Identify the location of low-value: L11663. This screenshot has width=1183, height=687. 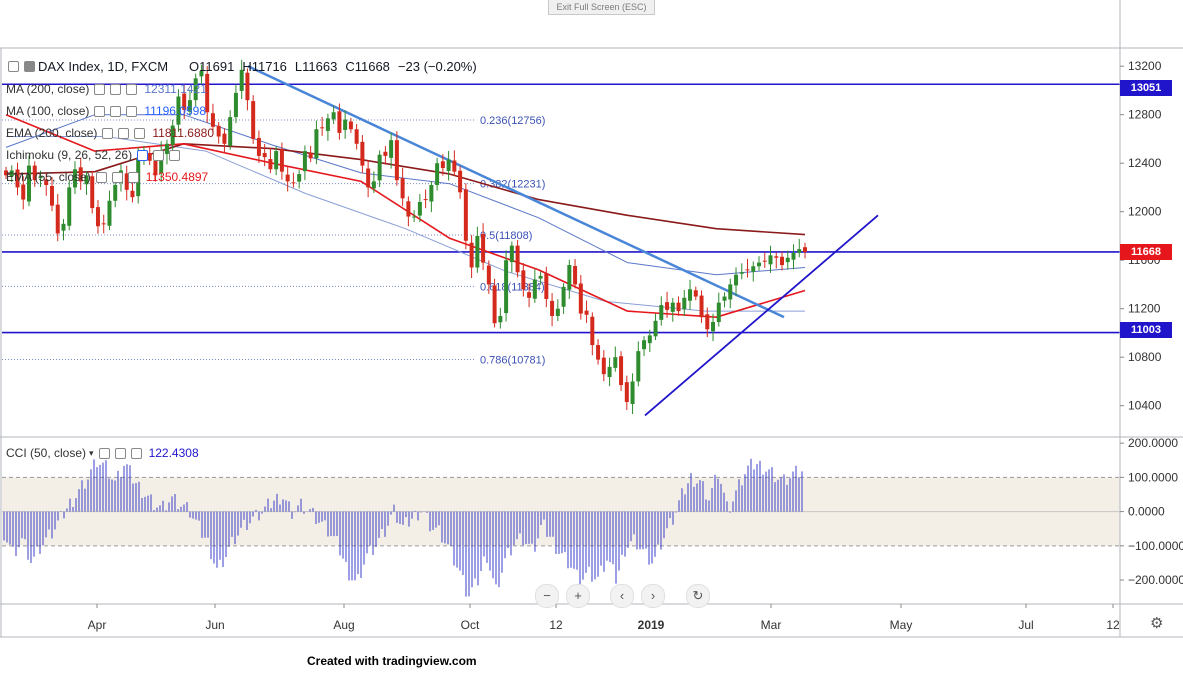
(316, 66).